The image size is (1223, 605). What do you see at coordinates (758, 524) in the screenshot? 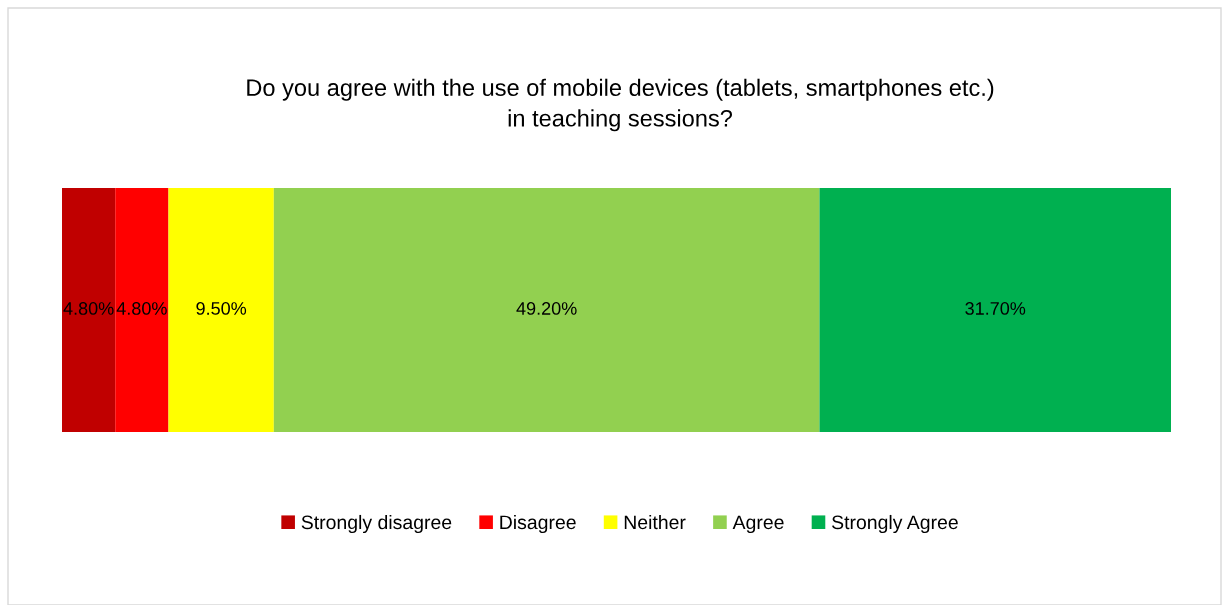
I see `legend-label: Agree` at bounding box center [758, 524].